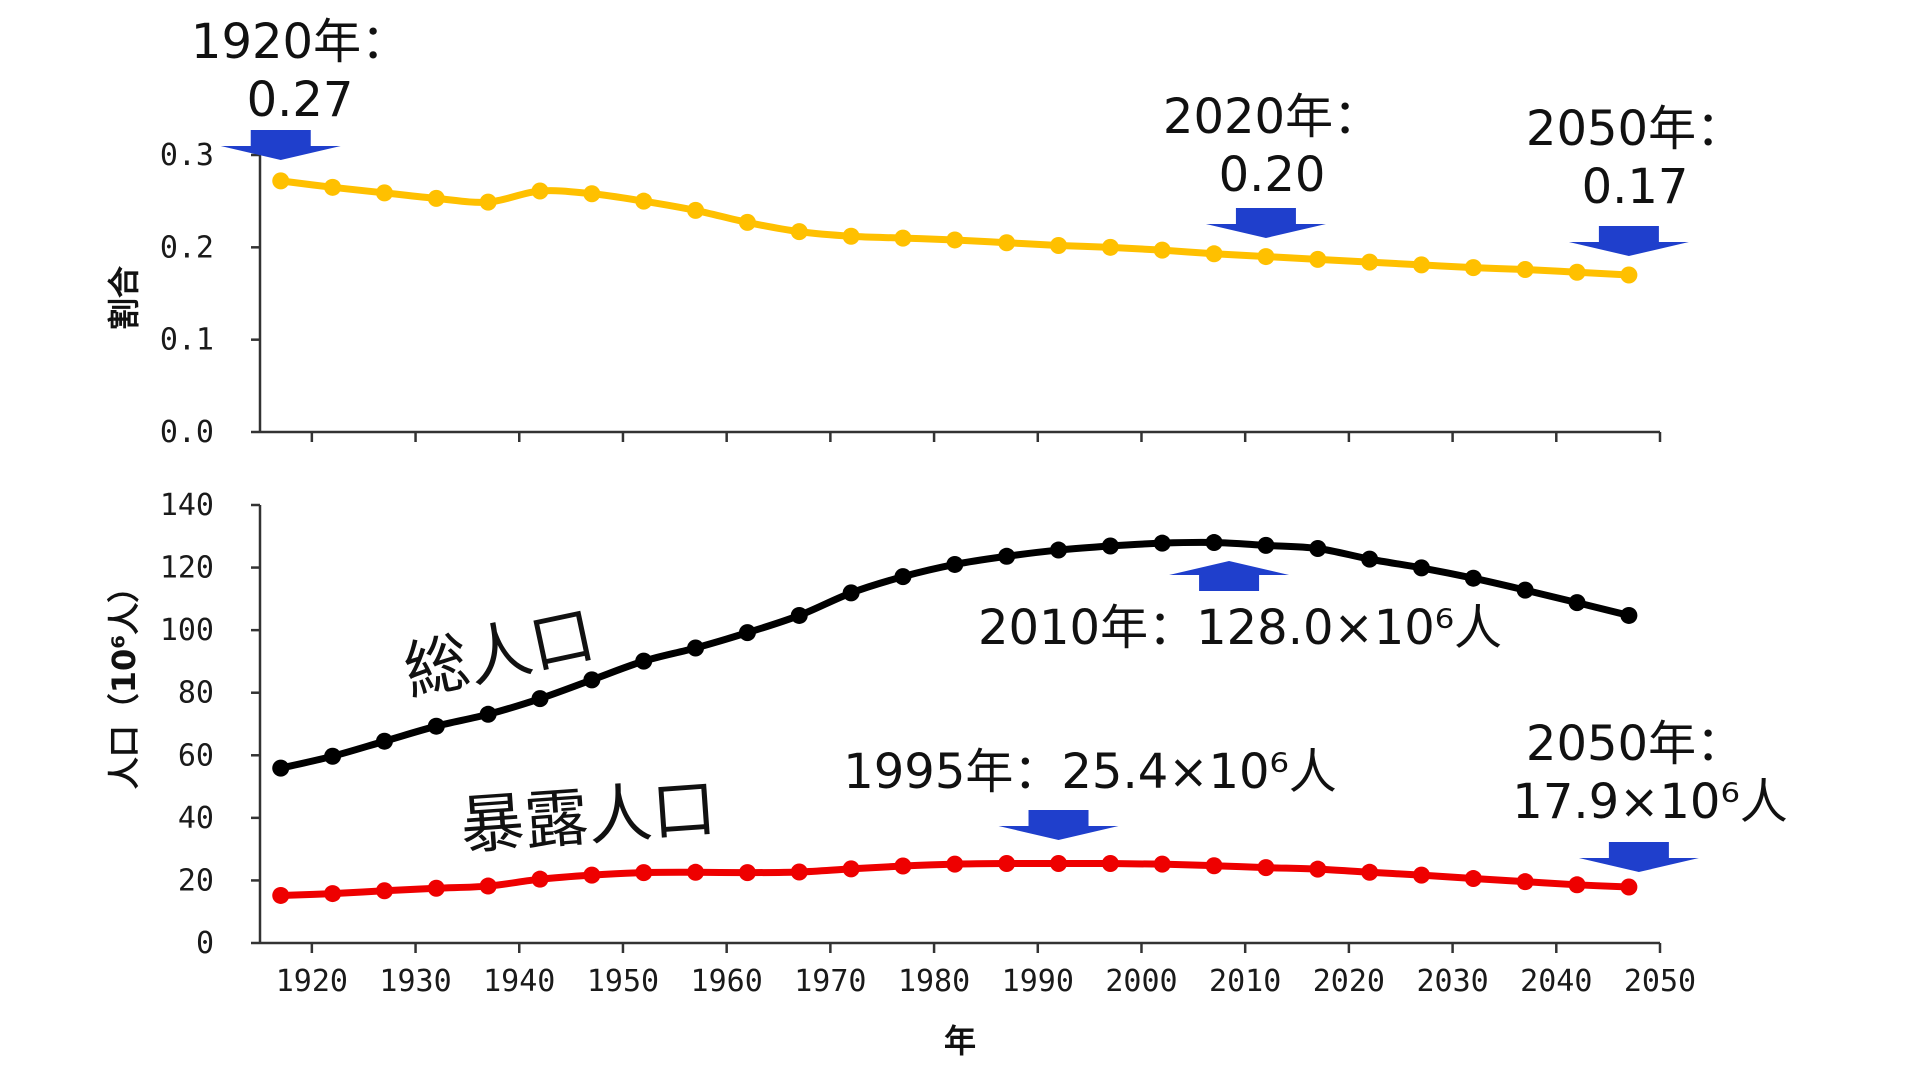 The height and width of the screenshot is (1086, 1920). I want to click on y-tick-label: 20, so click(196, 880).